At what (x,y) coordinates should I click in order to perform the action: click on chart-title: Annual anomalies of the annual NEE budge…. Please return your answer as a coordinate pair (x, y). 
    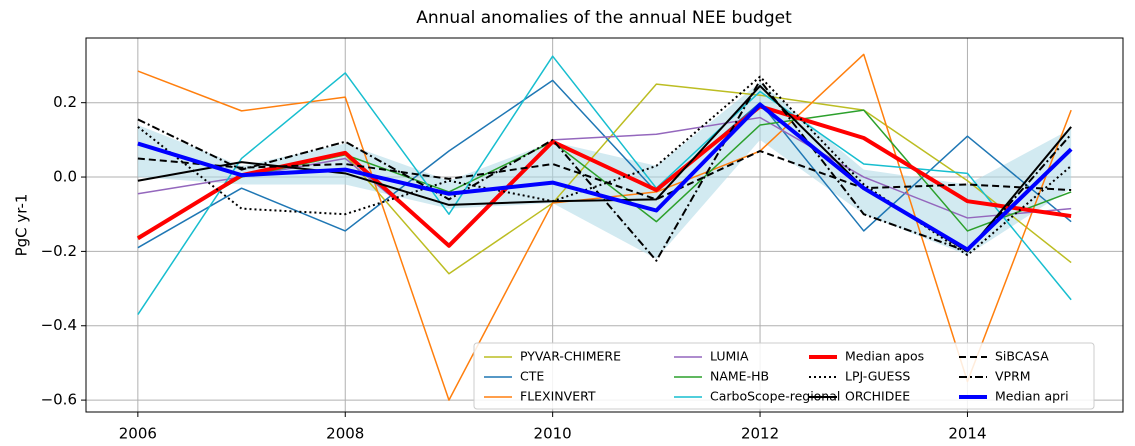
    Looking at the image, I should click on (604, 18).